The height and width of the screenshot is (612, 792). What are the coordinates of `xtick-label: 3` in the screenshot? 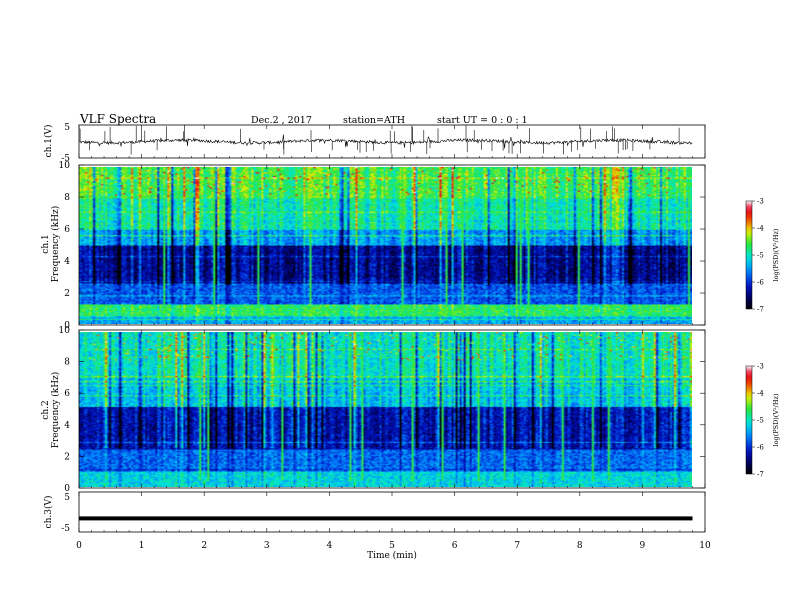 It's located at (267, 546).